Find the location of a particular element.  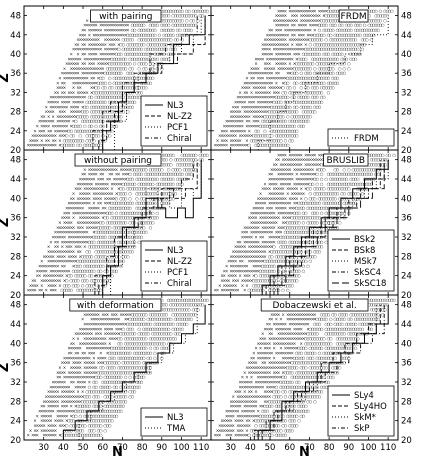

legend-label: FRDM is located at coordinates (366, 139).